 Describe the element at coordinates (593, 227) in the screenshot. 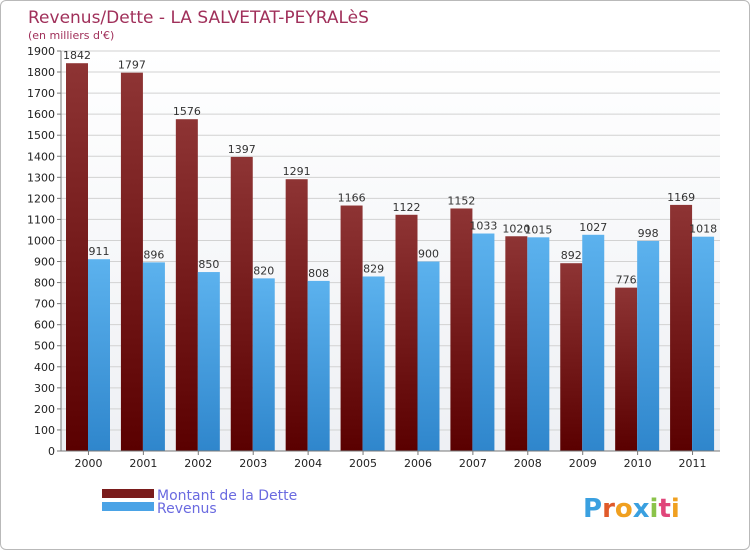

I see `data-label: 1027` at that location.